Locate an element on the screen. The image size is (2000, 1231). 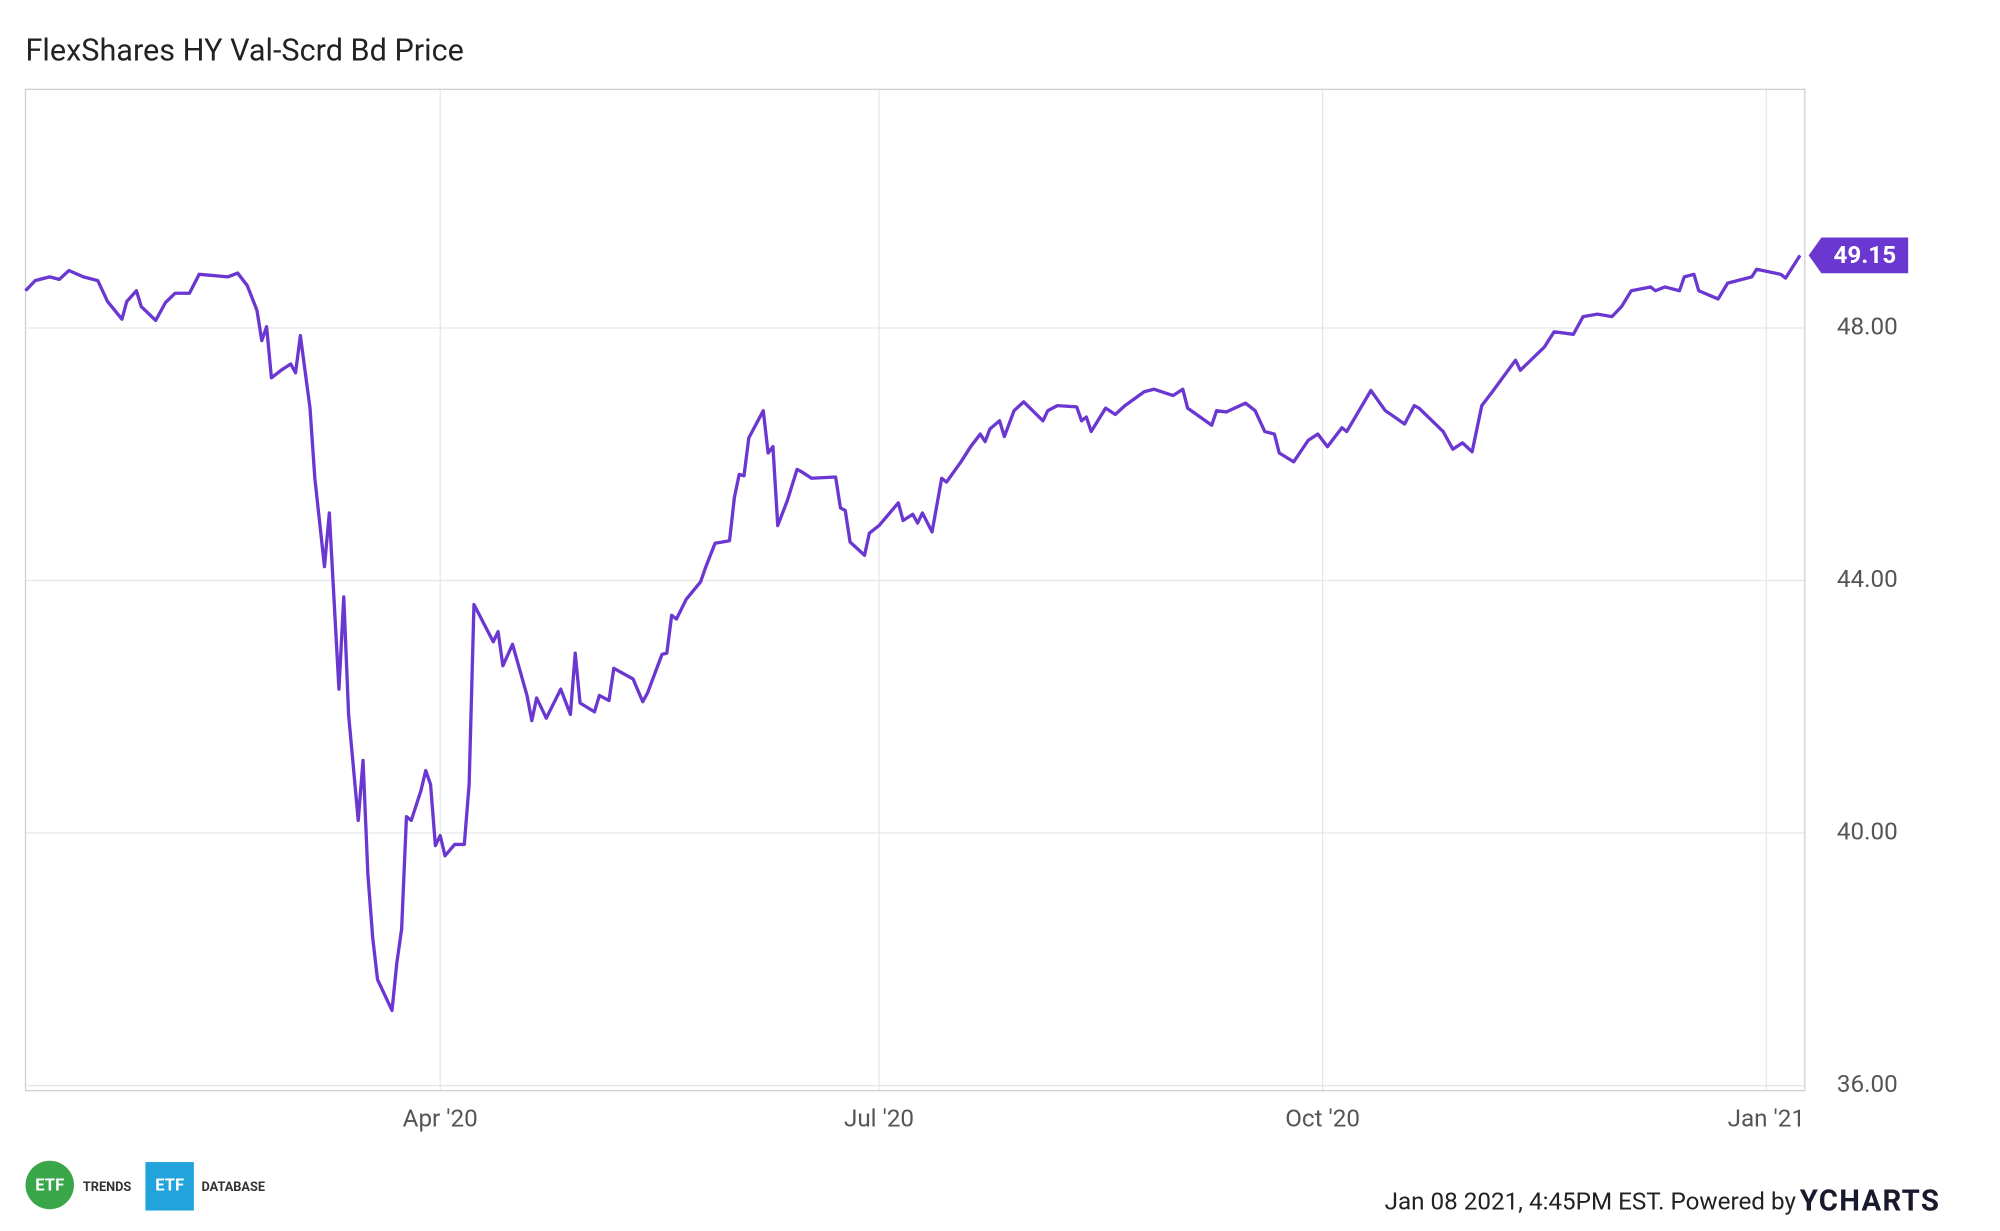
last-value-tag is located at coordinates (1858, 255).